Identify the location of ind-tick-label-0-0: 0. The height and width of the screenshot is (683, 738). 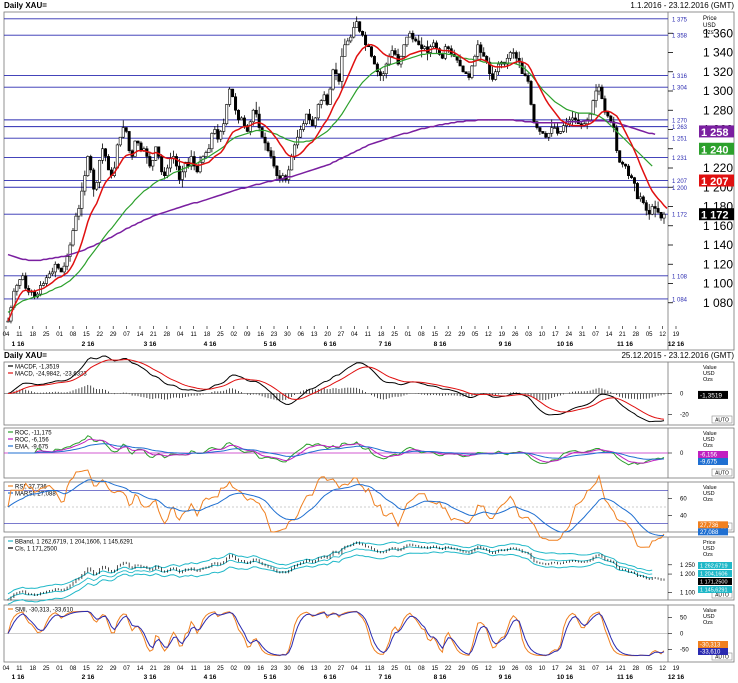
(682, 395).